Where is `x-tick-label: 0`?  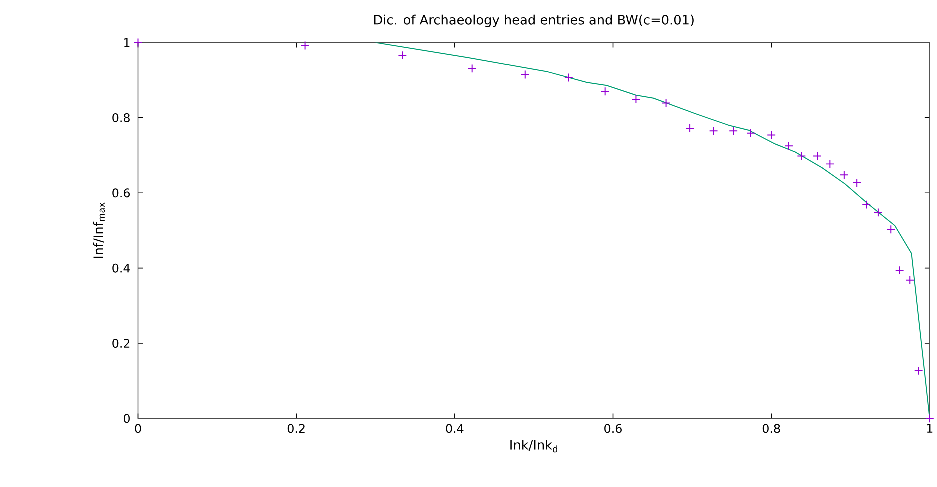 x-tick-label: 0 is located at coordinates (138, 429).